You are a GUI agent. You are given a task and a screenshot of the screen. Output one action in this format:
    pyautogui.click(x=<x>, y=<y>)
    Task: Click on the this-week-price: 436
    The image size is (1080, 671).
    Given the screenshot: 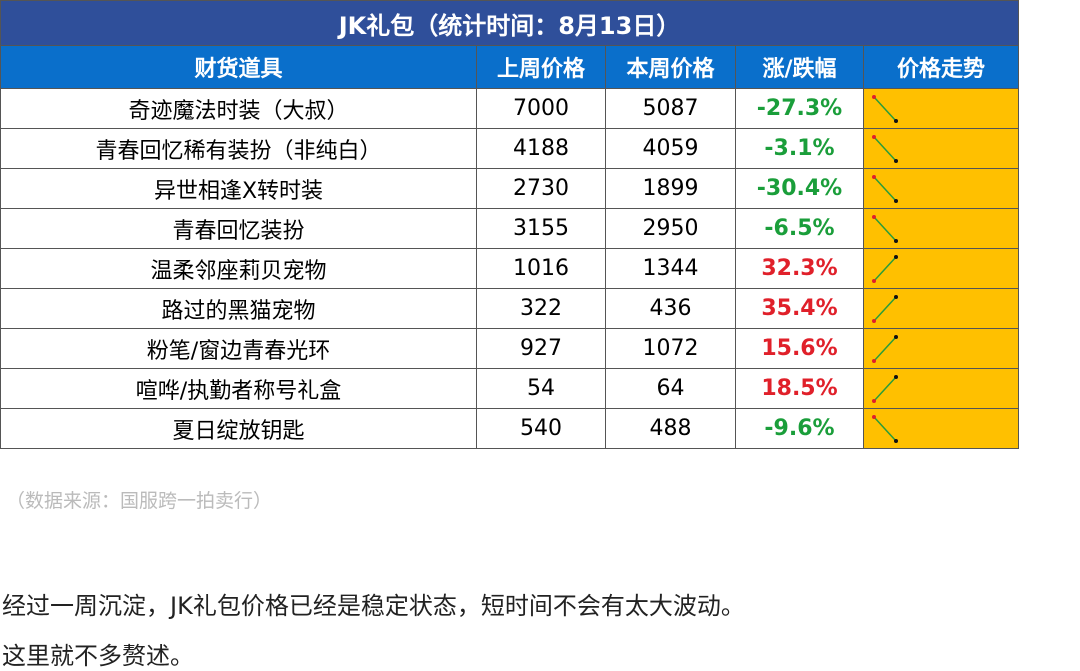 What is the action you would take?
    pyautogui.click(x=670, y=308)
    